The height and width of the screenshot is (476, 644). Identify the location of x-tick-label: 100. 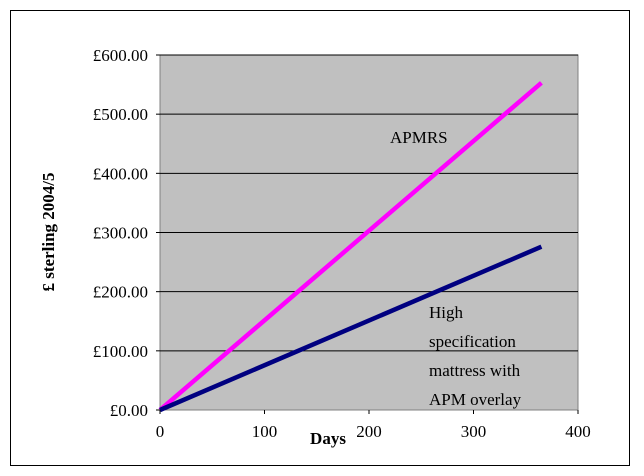
(265, 431).